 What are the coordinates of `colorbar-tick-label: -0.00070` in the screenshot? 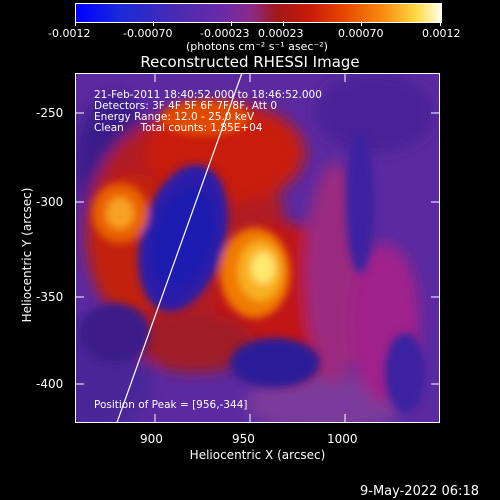 It's located at (148, 33).